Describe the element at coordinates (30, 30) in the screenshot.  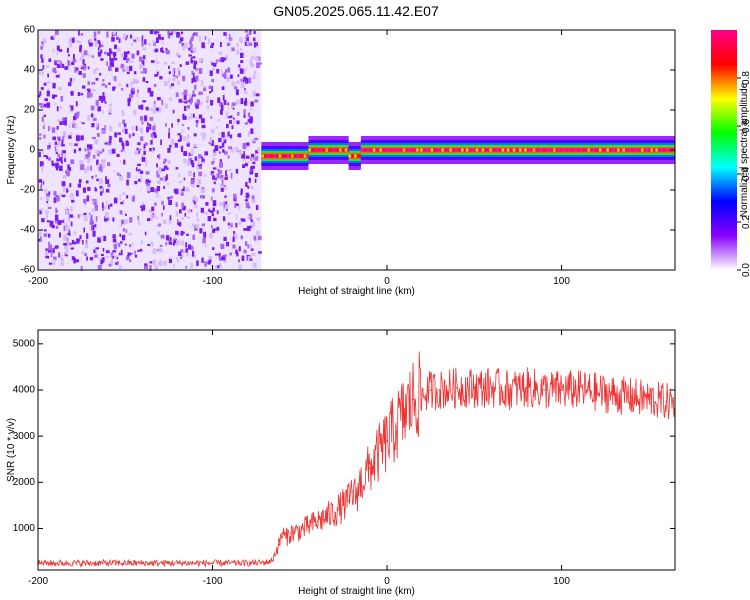
I see `y-tick-label: 60` at that location.